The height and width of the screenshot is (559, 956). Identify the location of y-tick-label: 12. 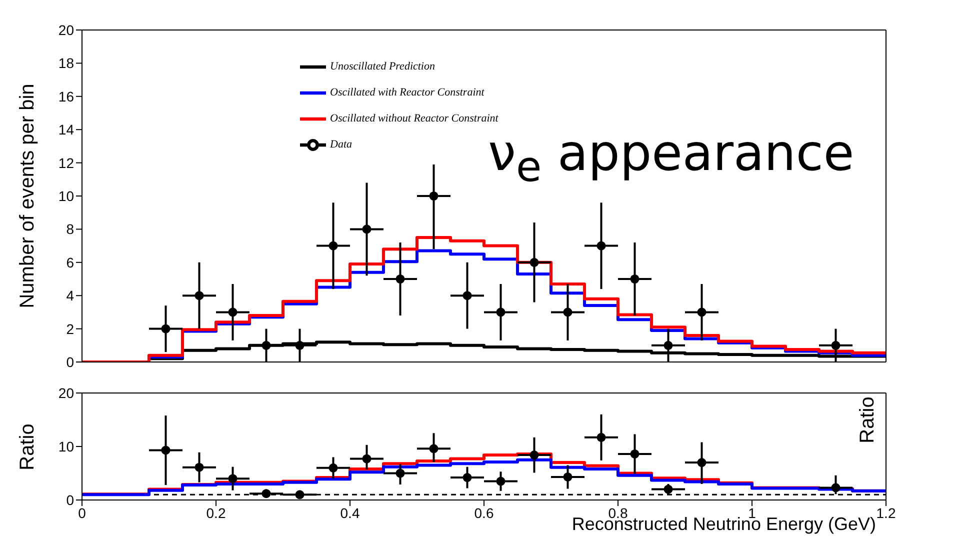
(66, 162).